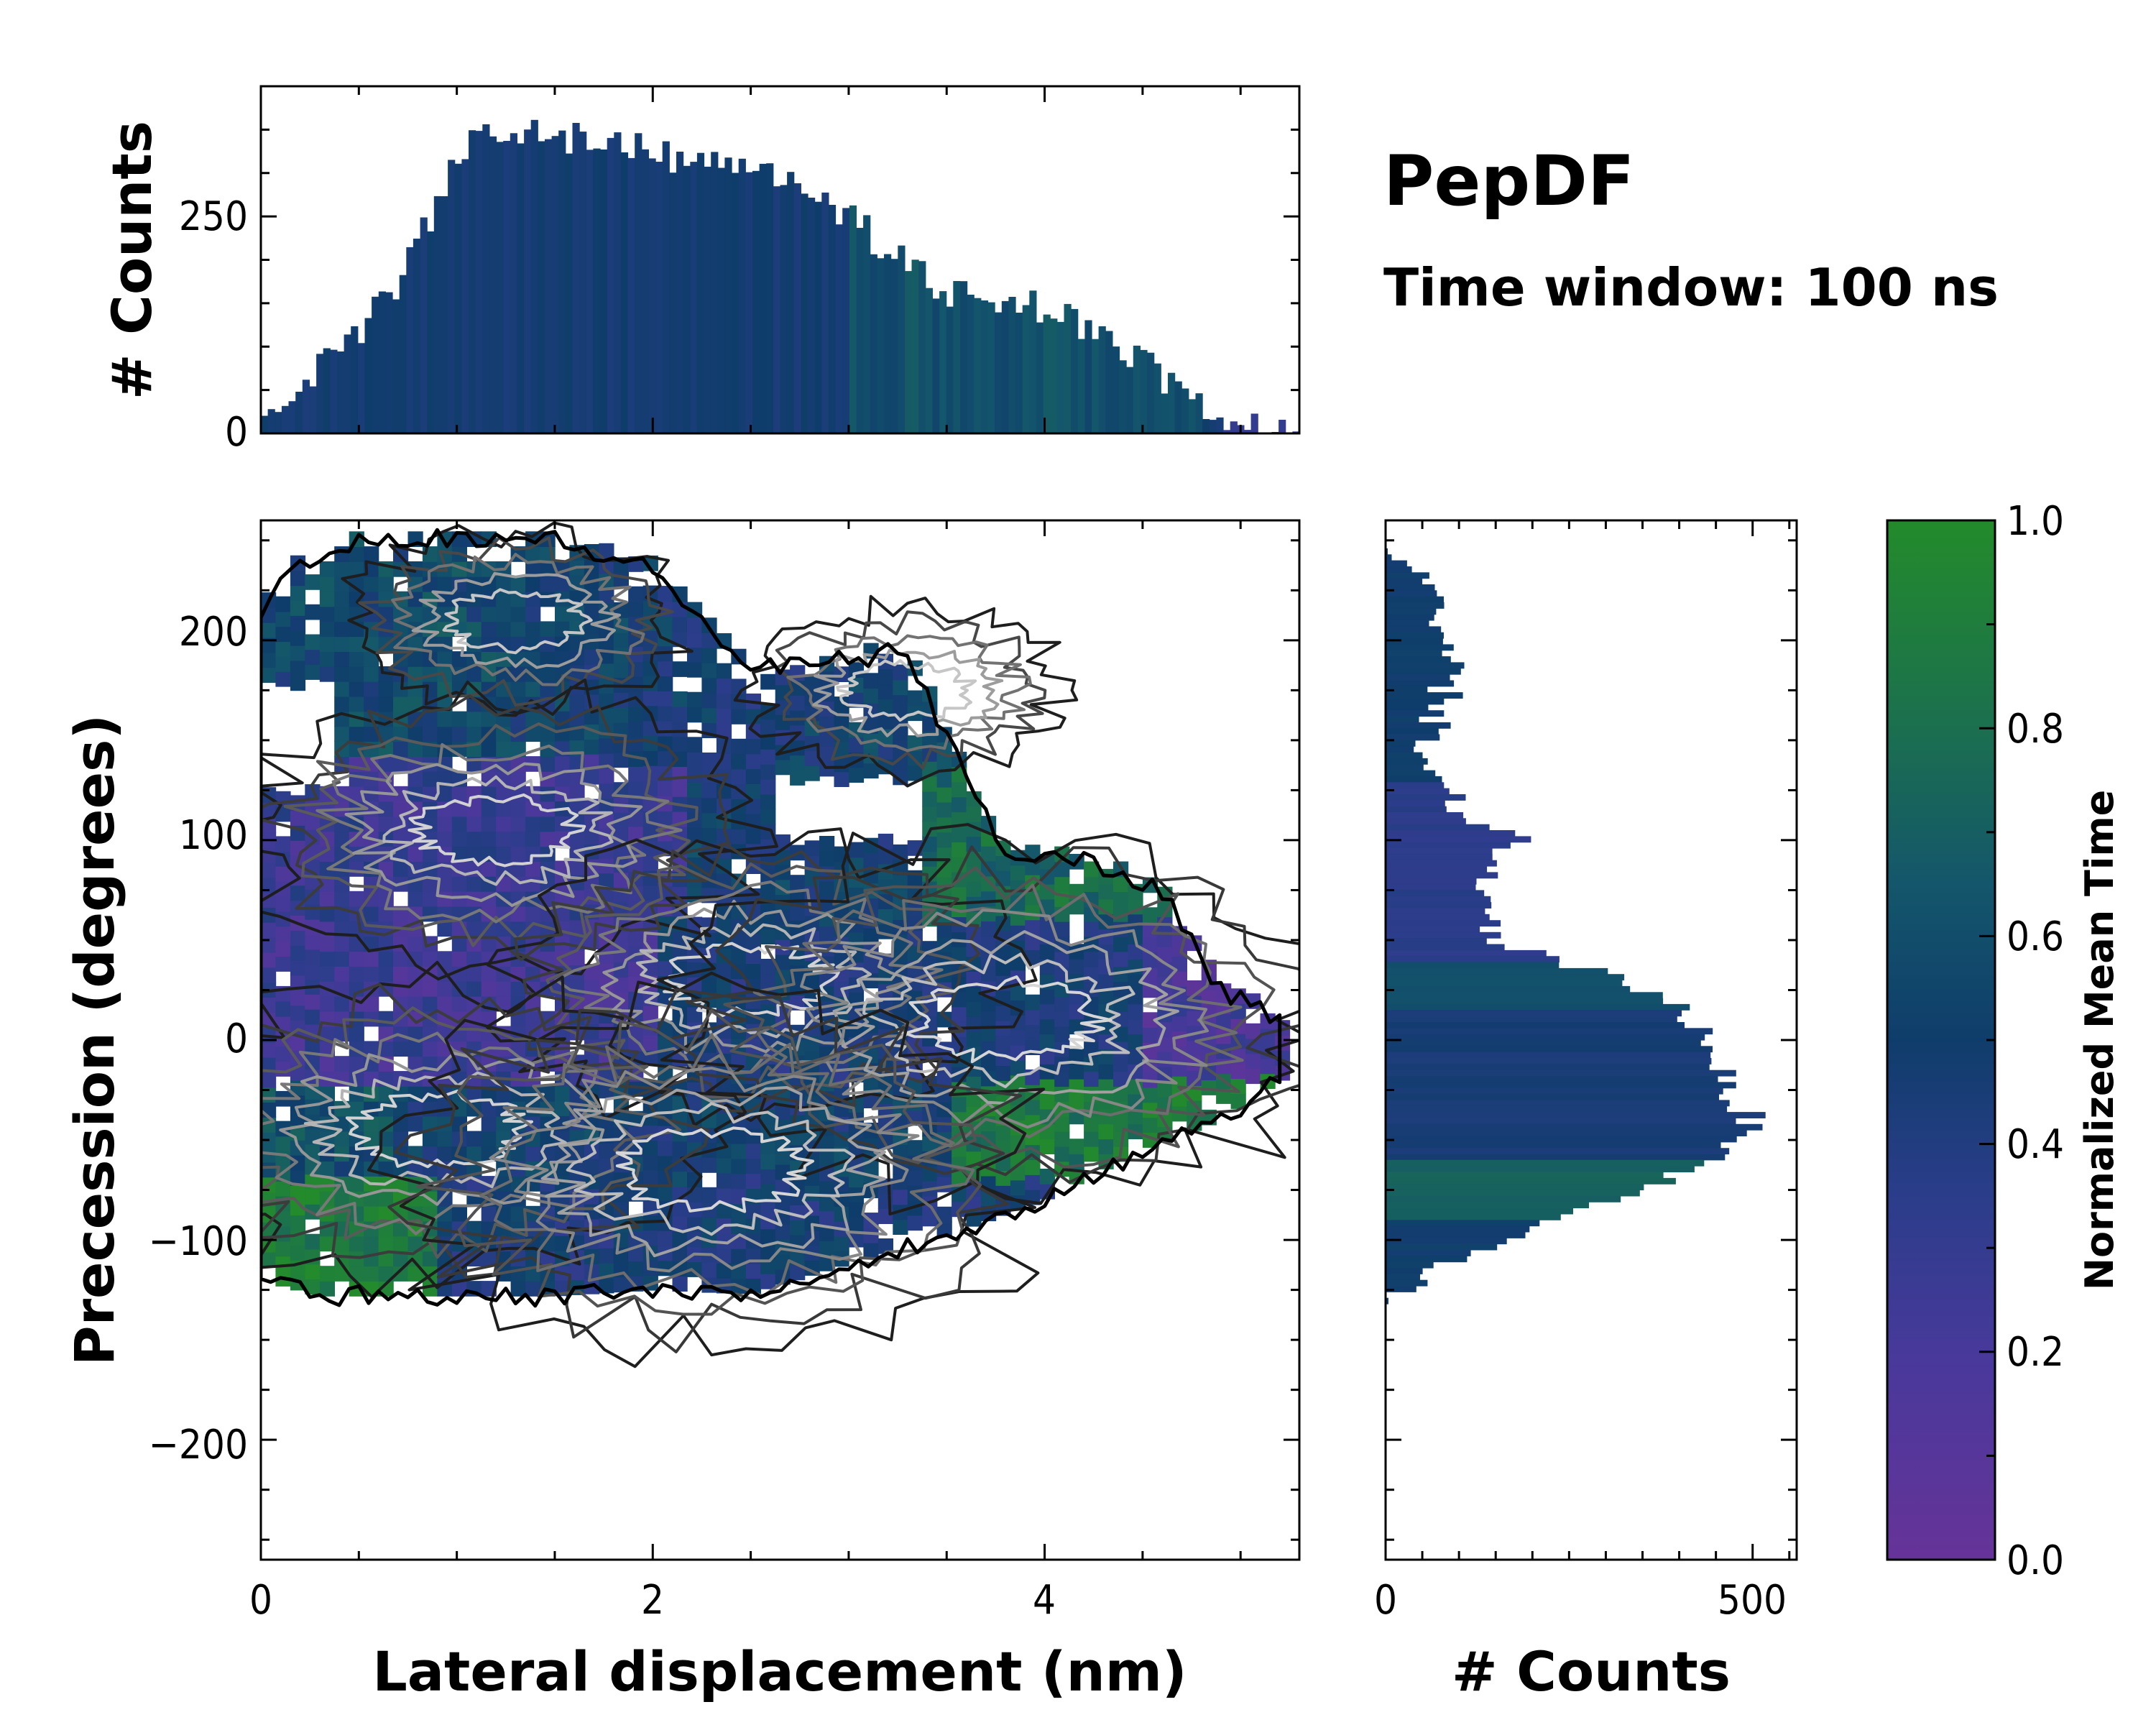  Describe the element at coordinates (1586, 1111) in the screenshot. I see `right-histogram: 0 500 # Counts` at that location.